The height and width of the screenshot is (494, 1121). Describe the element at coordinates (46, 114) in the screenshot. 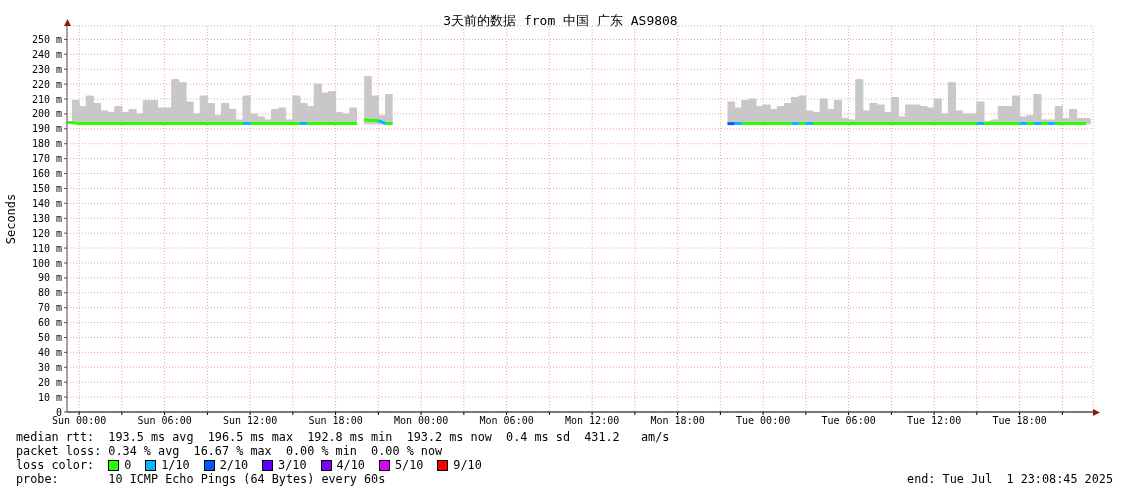

I see `y-tick-label: 200 m` at that location.